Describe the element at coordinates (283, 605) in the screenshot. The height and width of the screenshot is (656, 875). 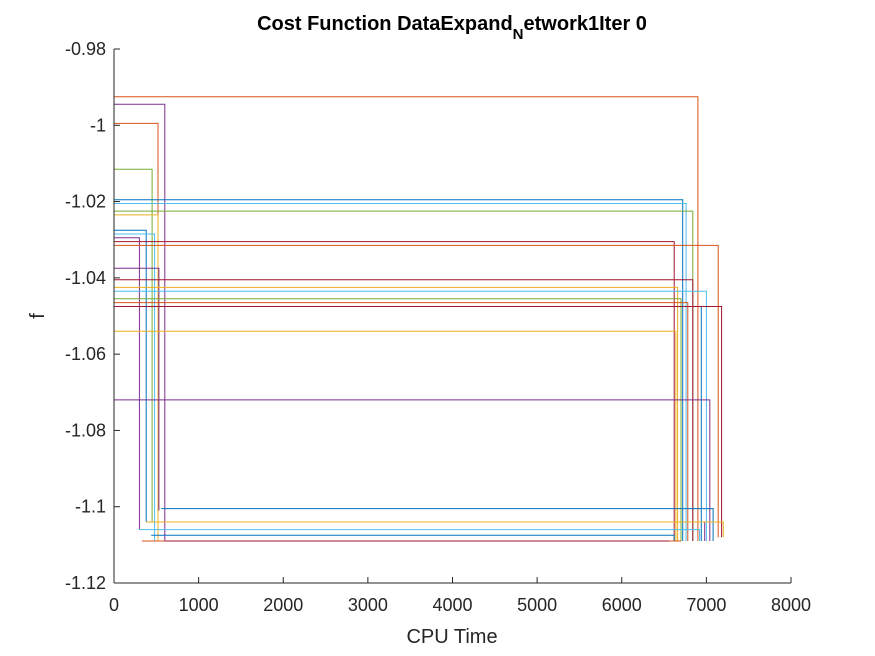
I see `x-tick-label: 2000` at that location.